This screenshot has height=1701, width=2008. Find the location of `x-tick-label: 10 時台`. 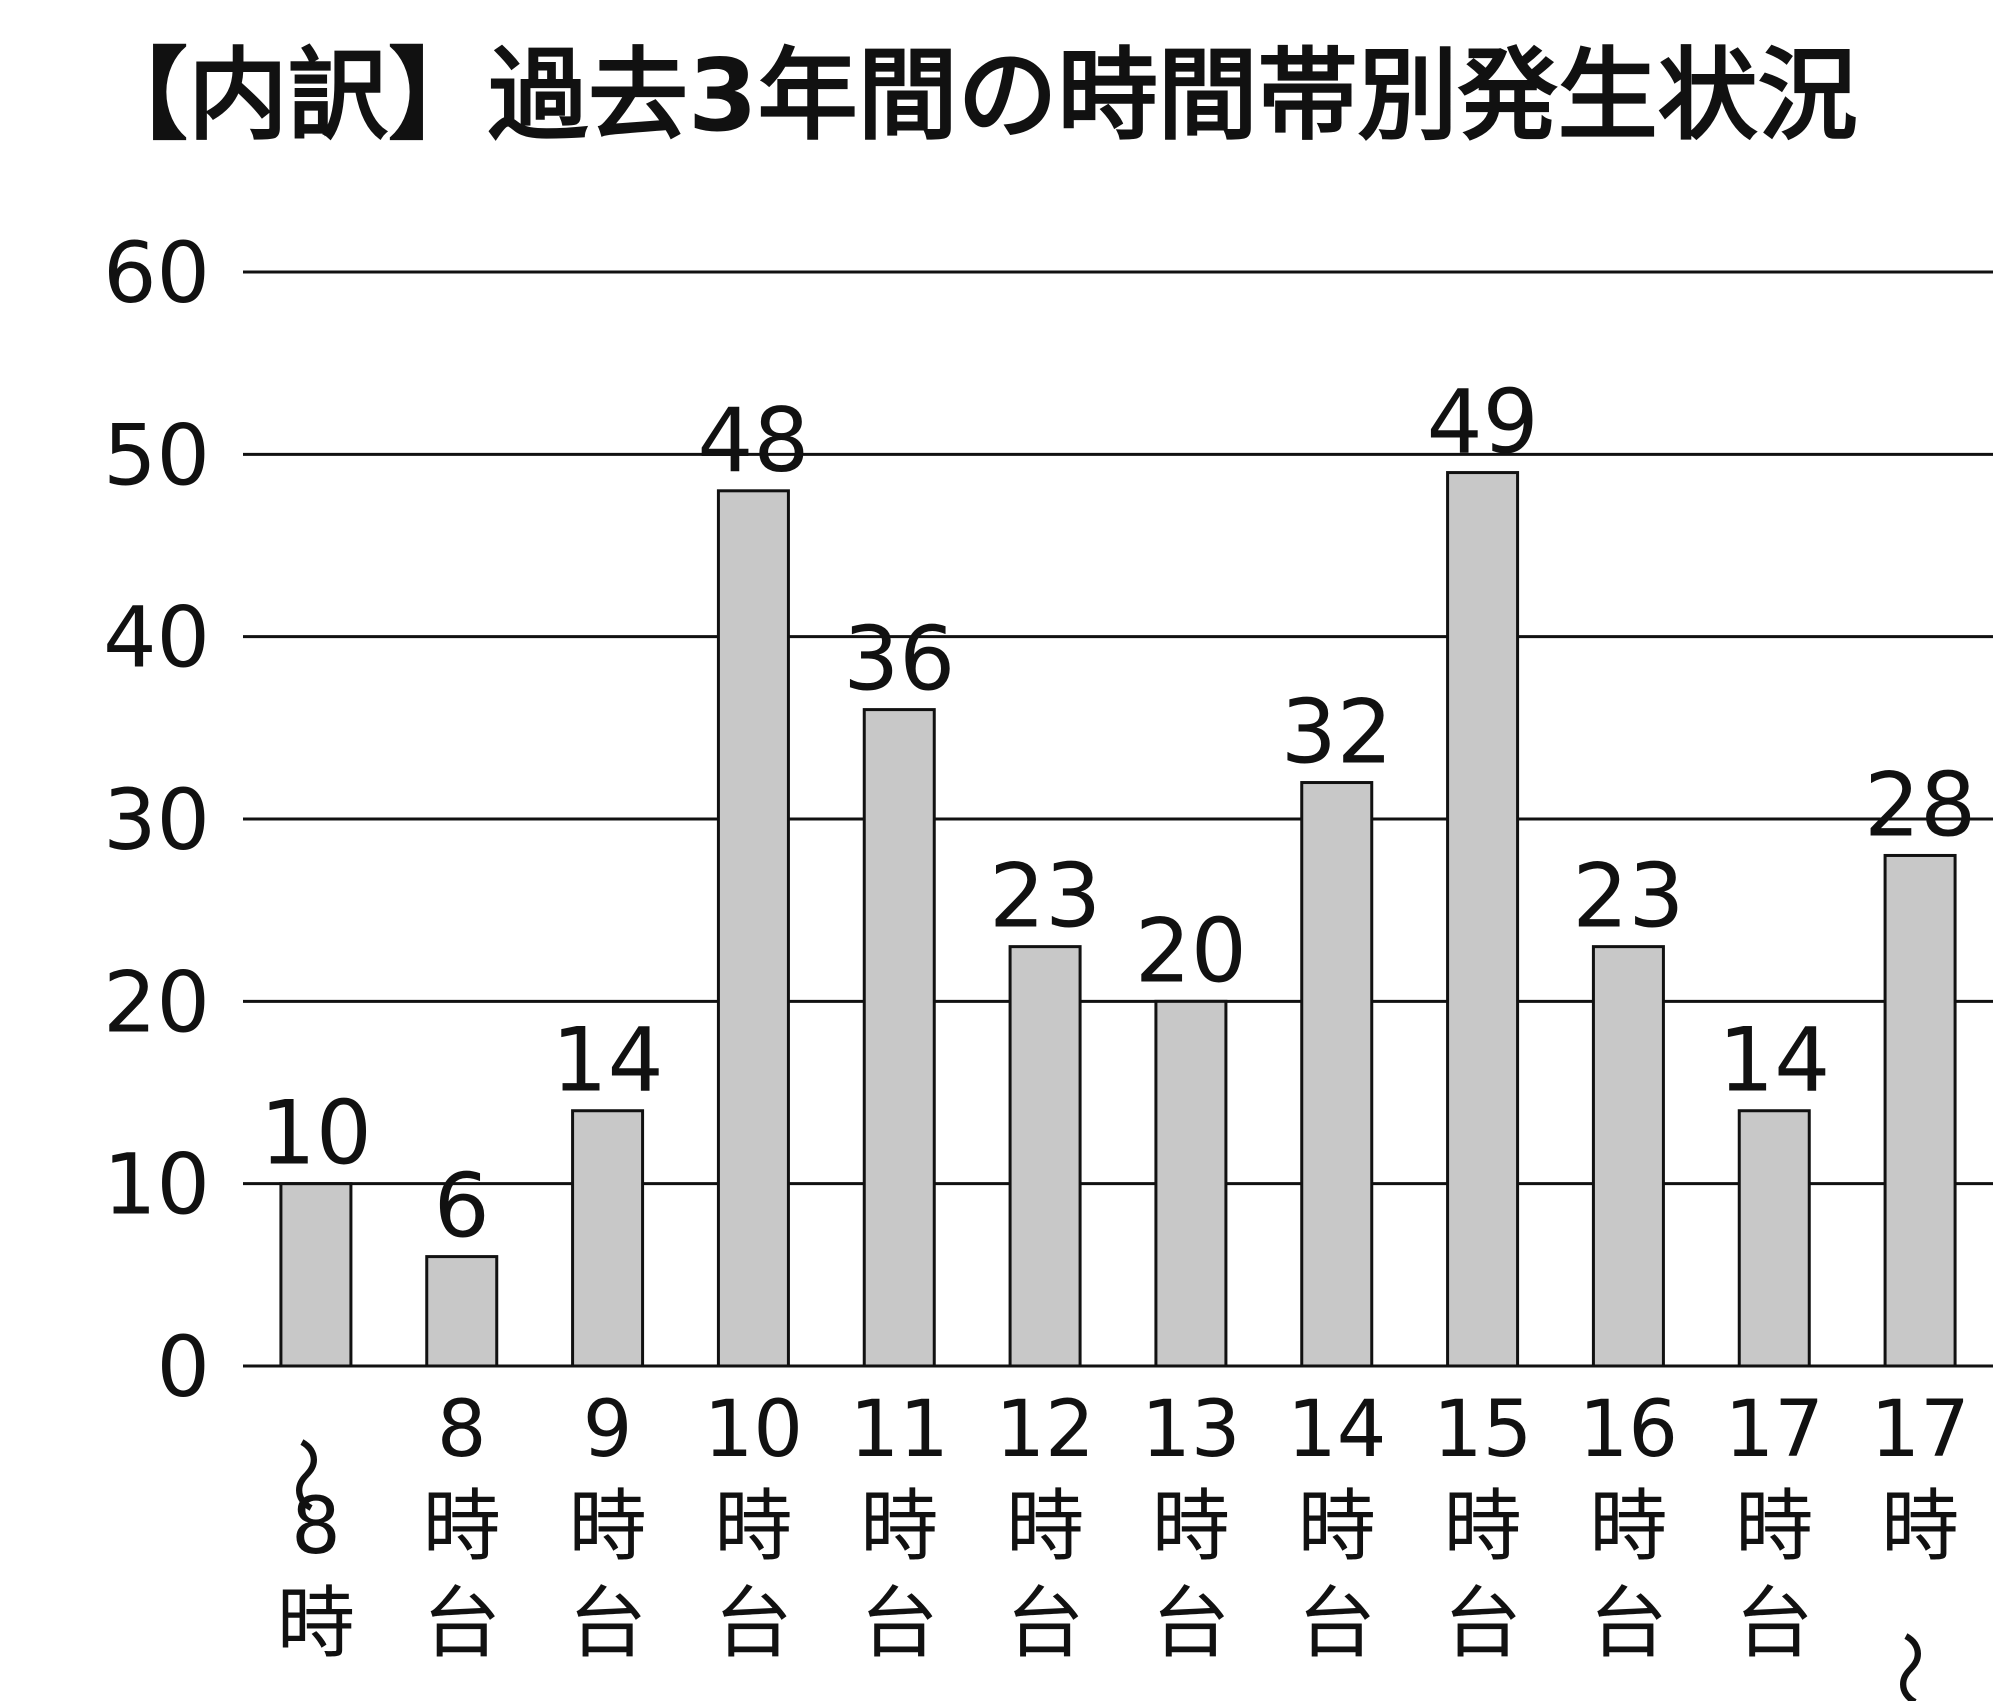

x-tick-label: 10 時台 is located at coordinates (753, 1527).